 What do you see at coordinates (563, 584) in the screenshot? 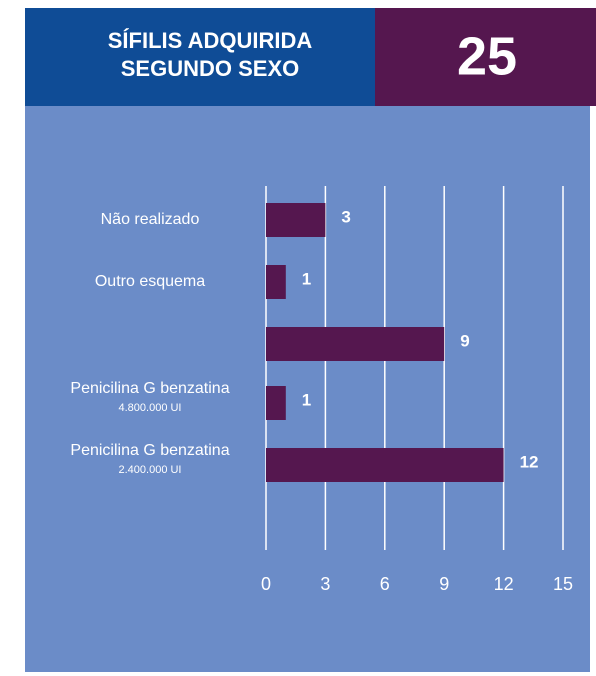
I see `x-tick-label: 15` at bounding box center [563, 584].